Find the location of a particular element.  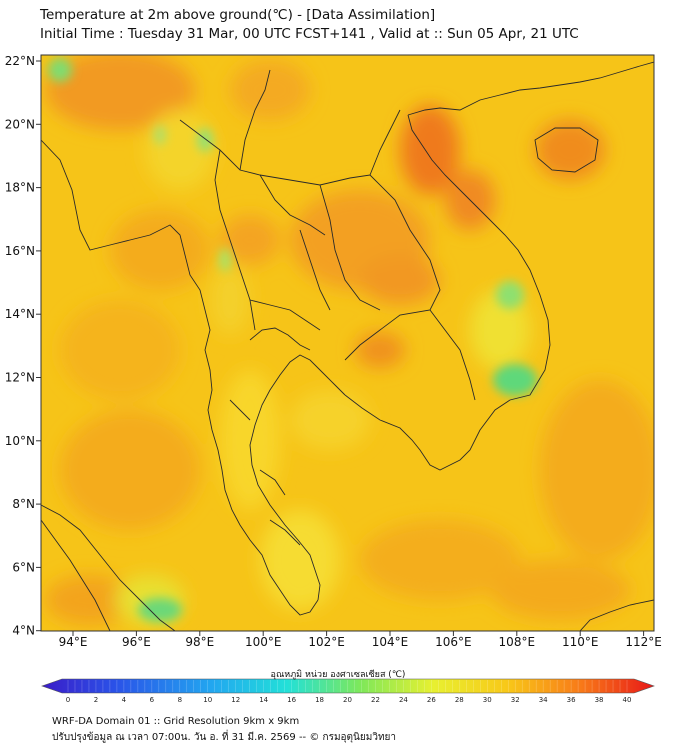

lat-tick-label: 8°N is located at coordinates (23, 504).